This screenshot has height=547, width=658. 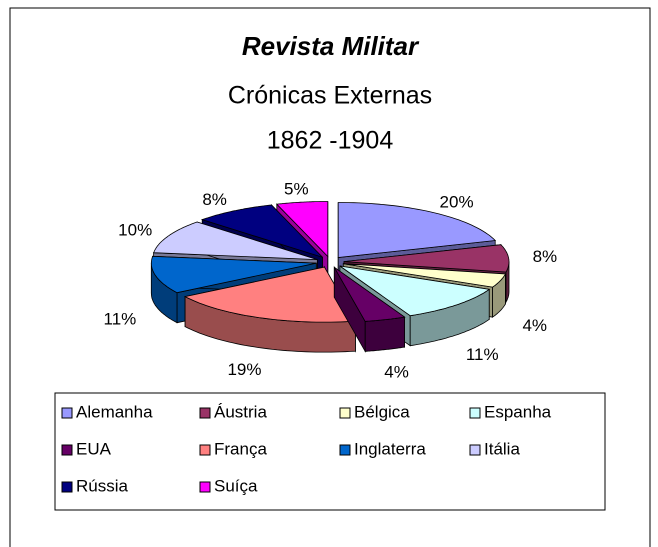 I want to click on data-label: 19%, so click(x=244, y=369).